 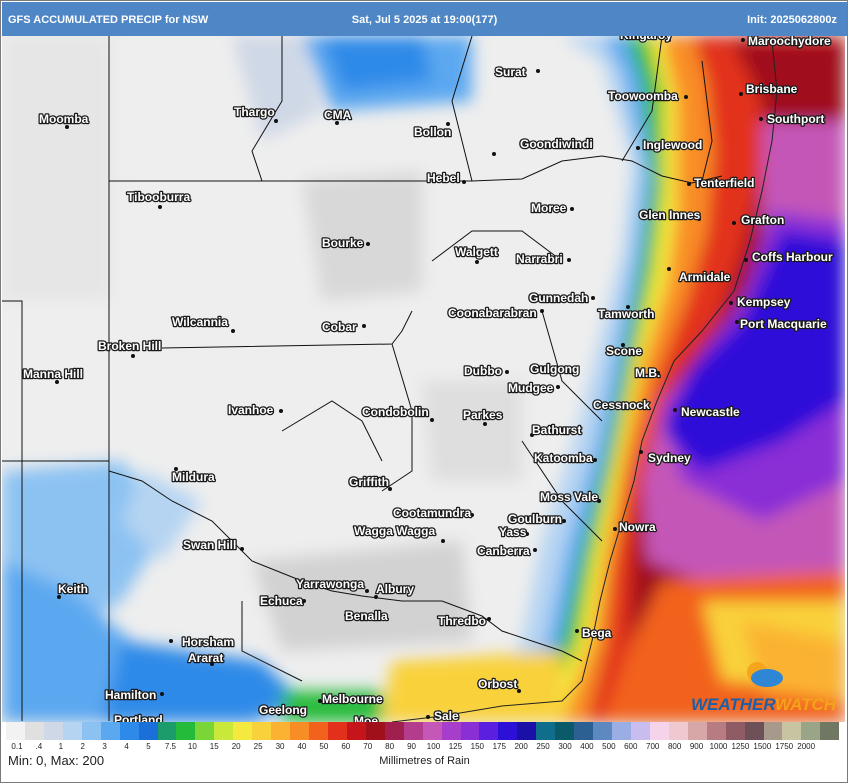 I want to click on city-label: Wilcannia, so click(x=200, y=322).